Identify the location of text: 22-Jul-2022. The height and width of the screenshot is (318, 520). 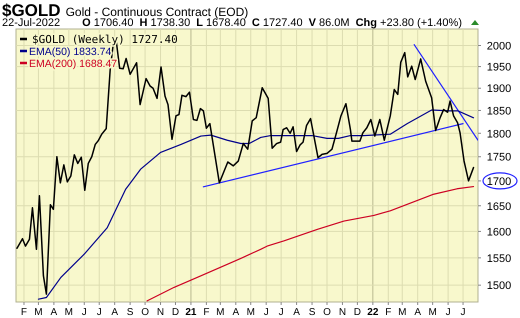
(31, 23).